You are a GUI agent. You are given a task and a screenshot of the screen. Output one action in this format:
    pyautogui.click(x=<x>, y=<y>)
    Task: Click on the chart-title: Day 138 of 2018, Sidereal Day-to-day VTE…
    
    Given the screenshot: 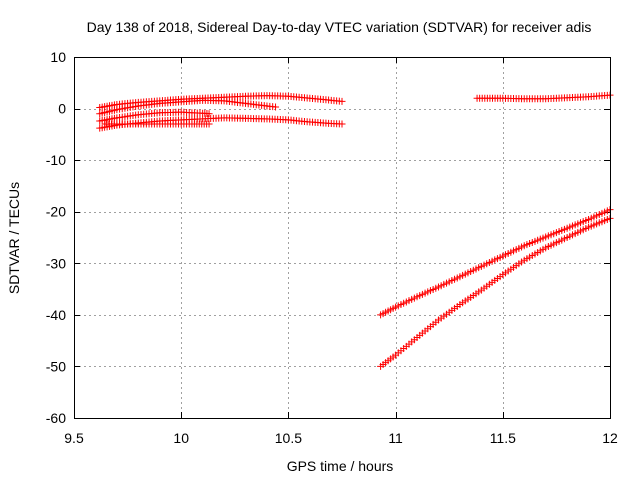 What is the action you would take?
    pyautogui.click(x=339, y=27)
    